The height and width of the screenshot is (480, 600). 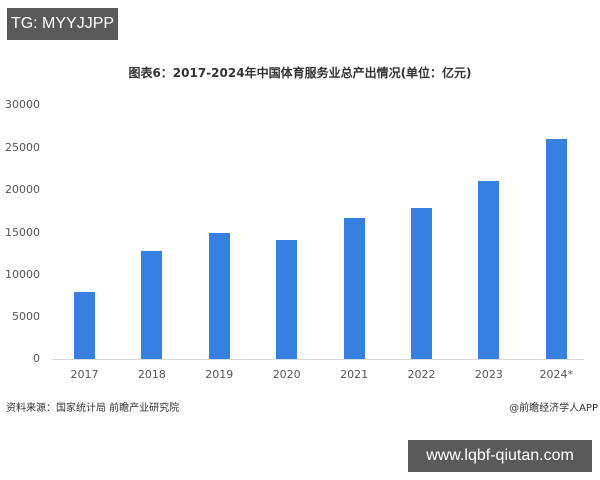 I want to click on x-tick: 2020, so click(x=286, y=374).